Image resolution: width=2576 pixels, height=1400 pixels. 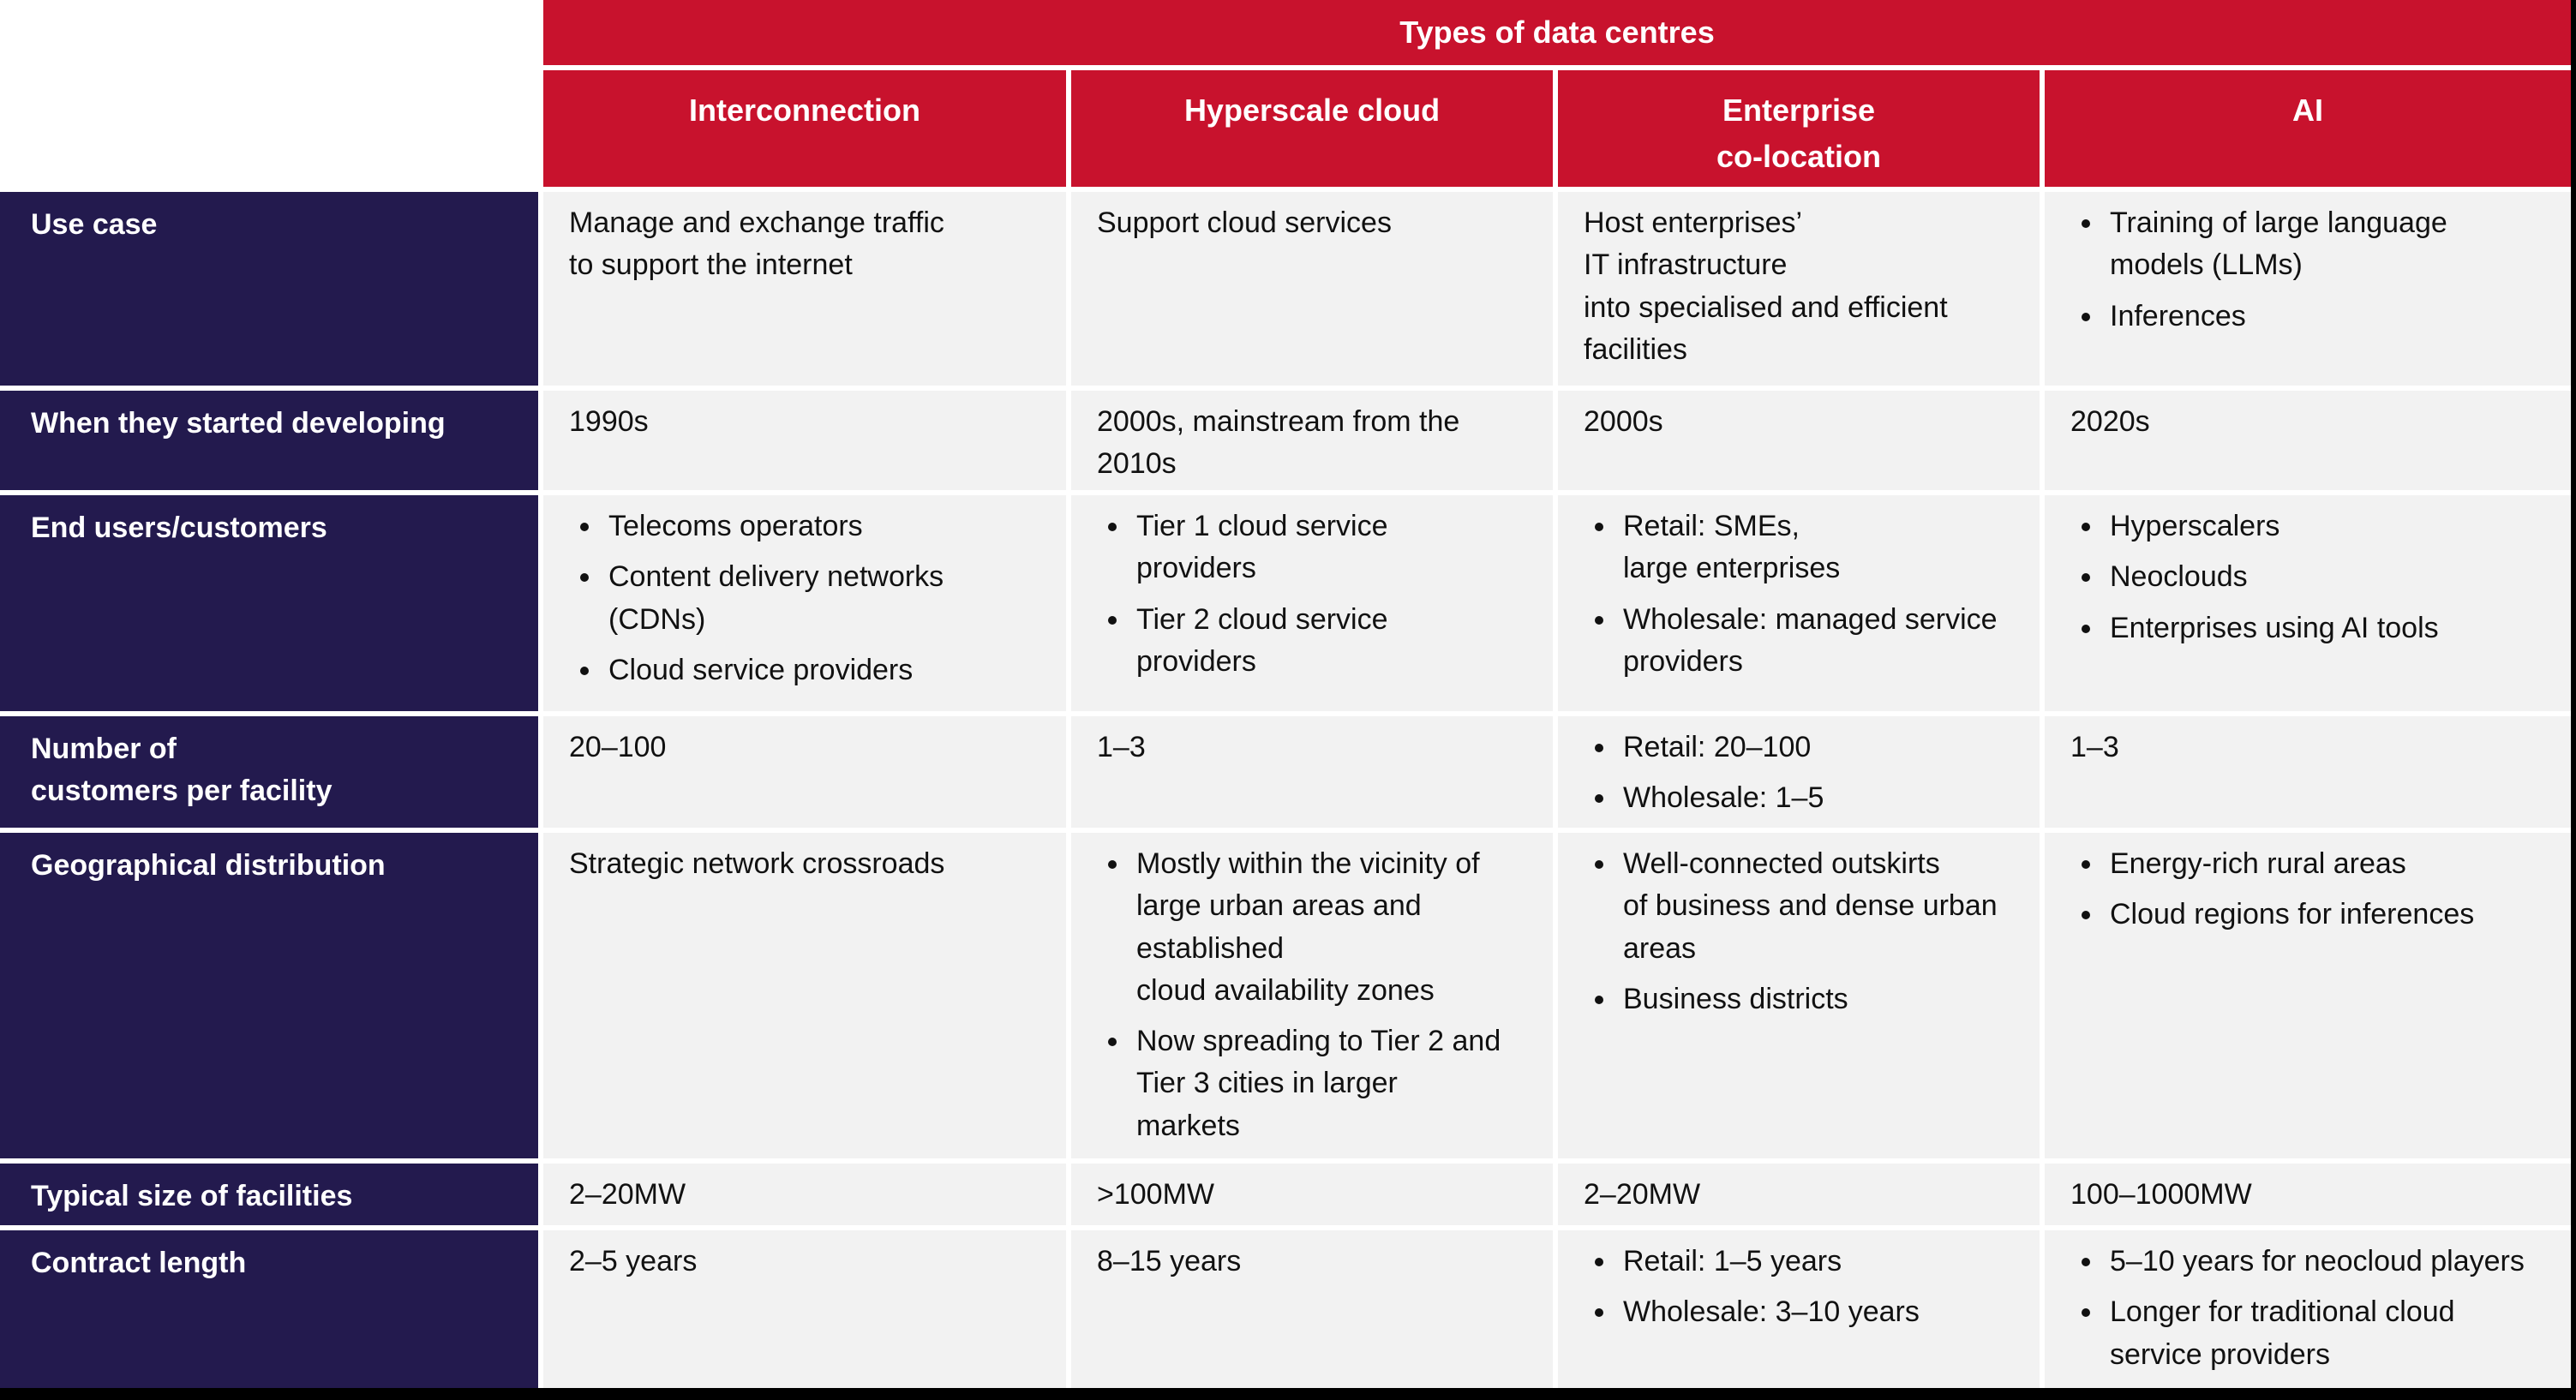 I want to click on table-cell: Retail: 1–5 years Wholesale: 3–10 years, so click(x=1799, y=1309).